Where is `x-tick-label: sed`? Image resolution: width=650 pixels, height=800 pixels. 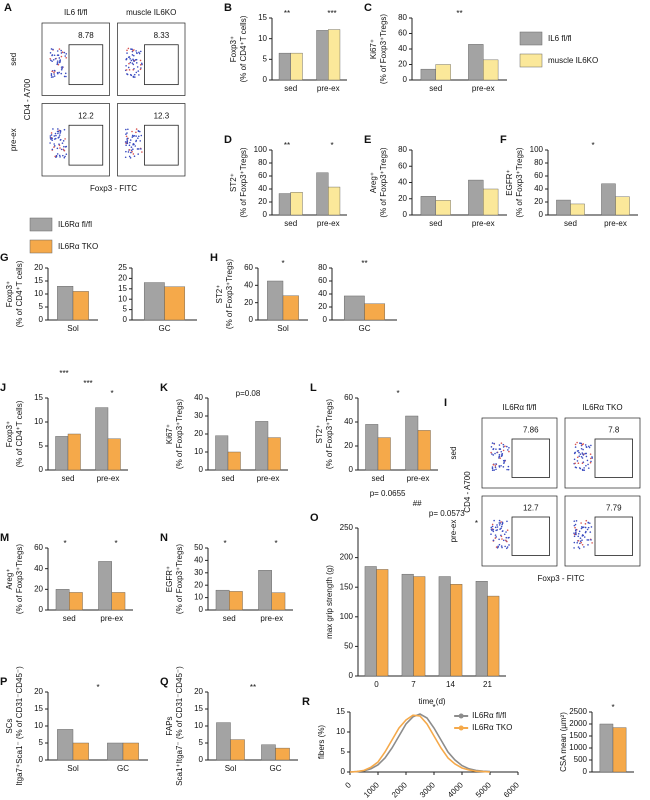
x-tick-label: sed is located at coordinates (435, 88).